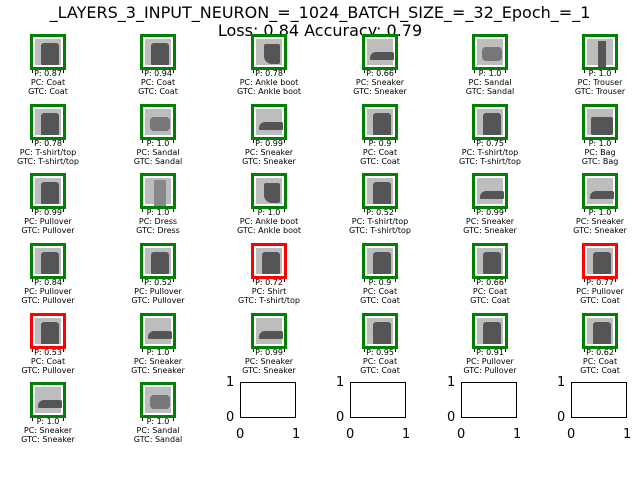 The image size is (640, 480). Describe the element at coordinates (269, 230) in the screenshot. I see `ground-truth-label: GTC: Ankle boot` at that location.